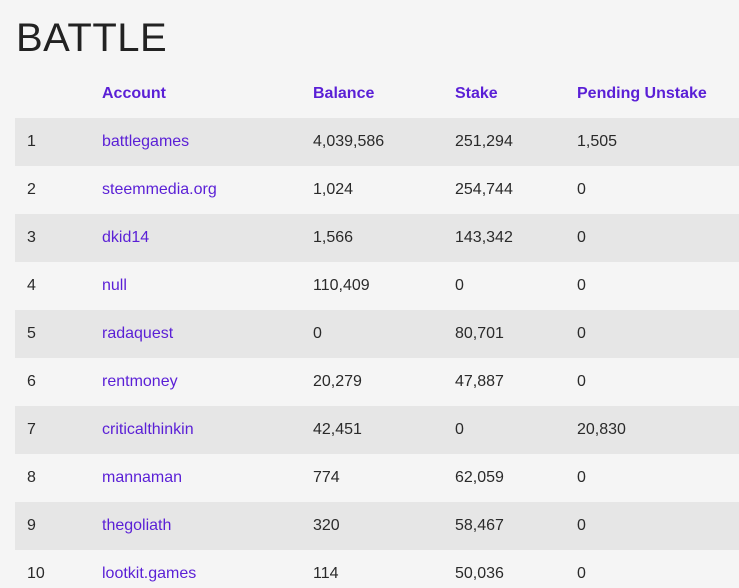  I want to click on table-row: 3 dkid14 1,566 143,342 0, so click(377, 238).